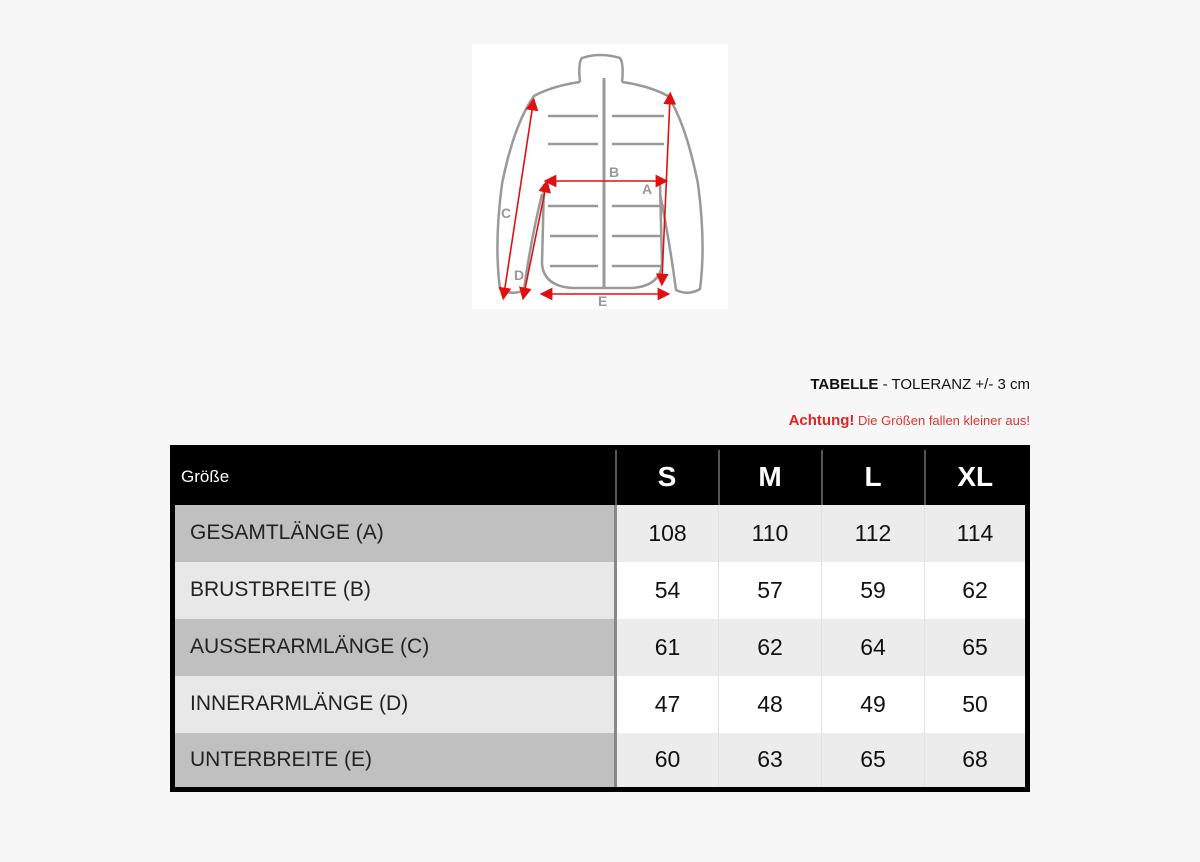 The height and width of the screenshot is (862, 1200). Describe the element at coordinates (394, 647) in the screenshot. I see `row-label: AUSSERARMLÄNGE (C)` at that location.